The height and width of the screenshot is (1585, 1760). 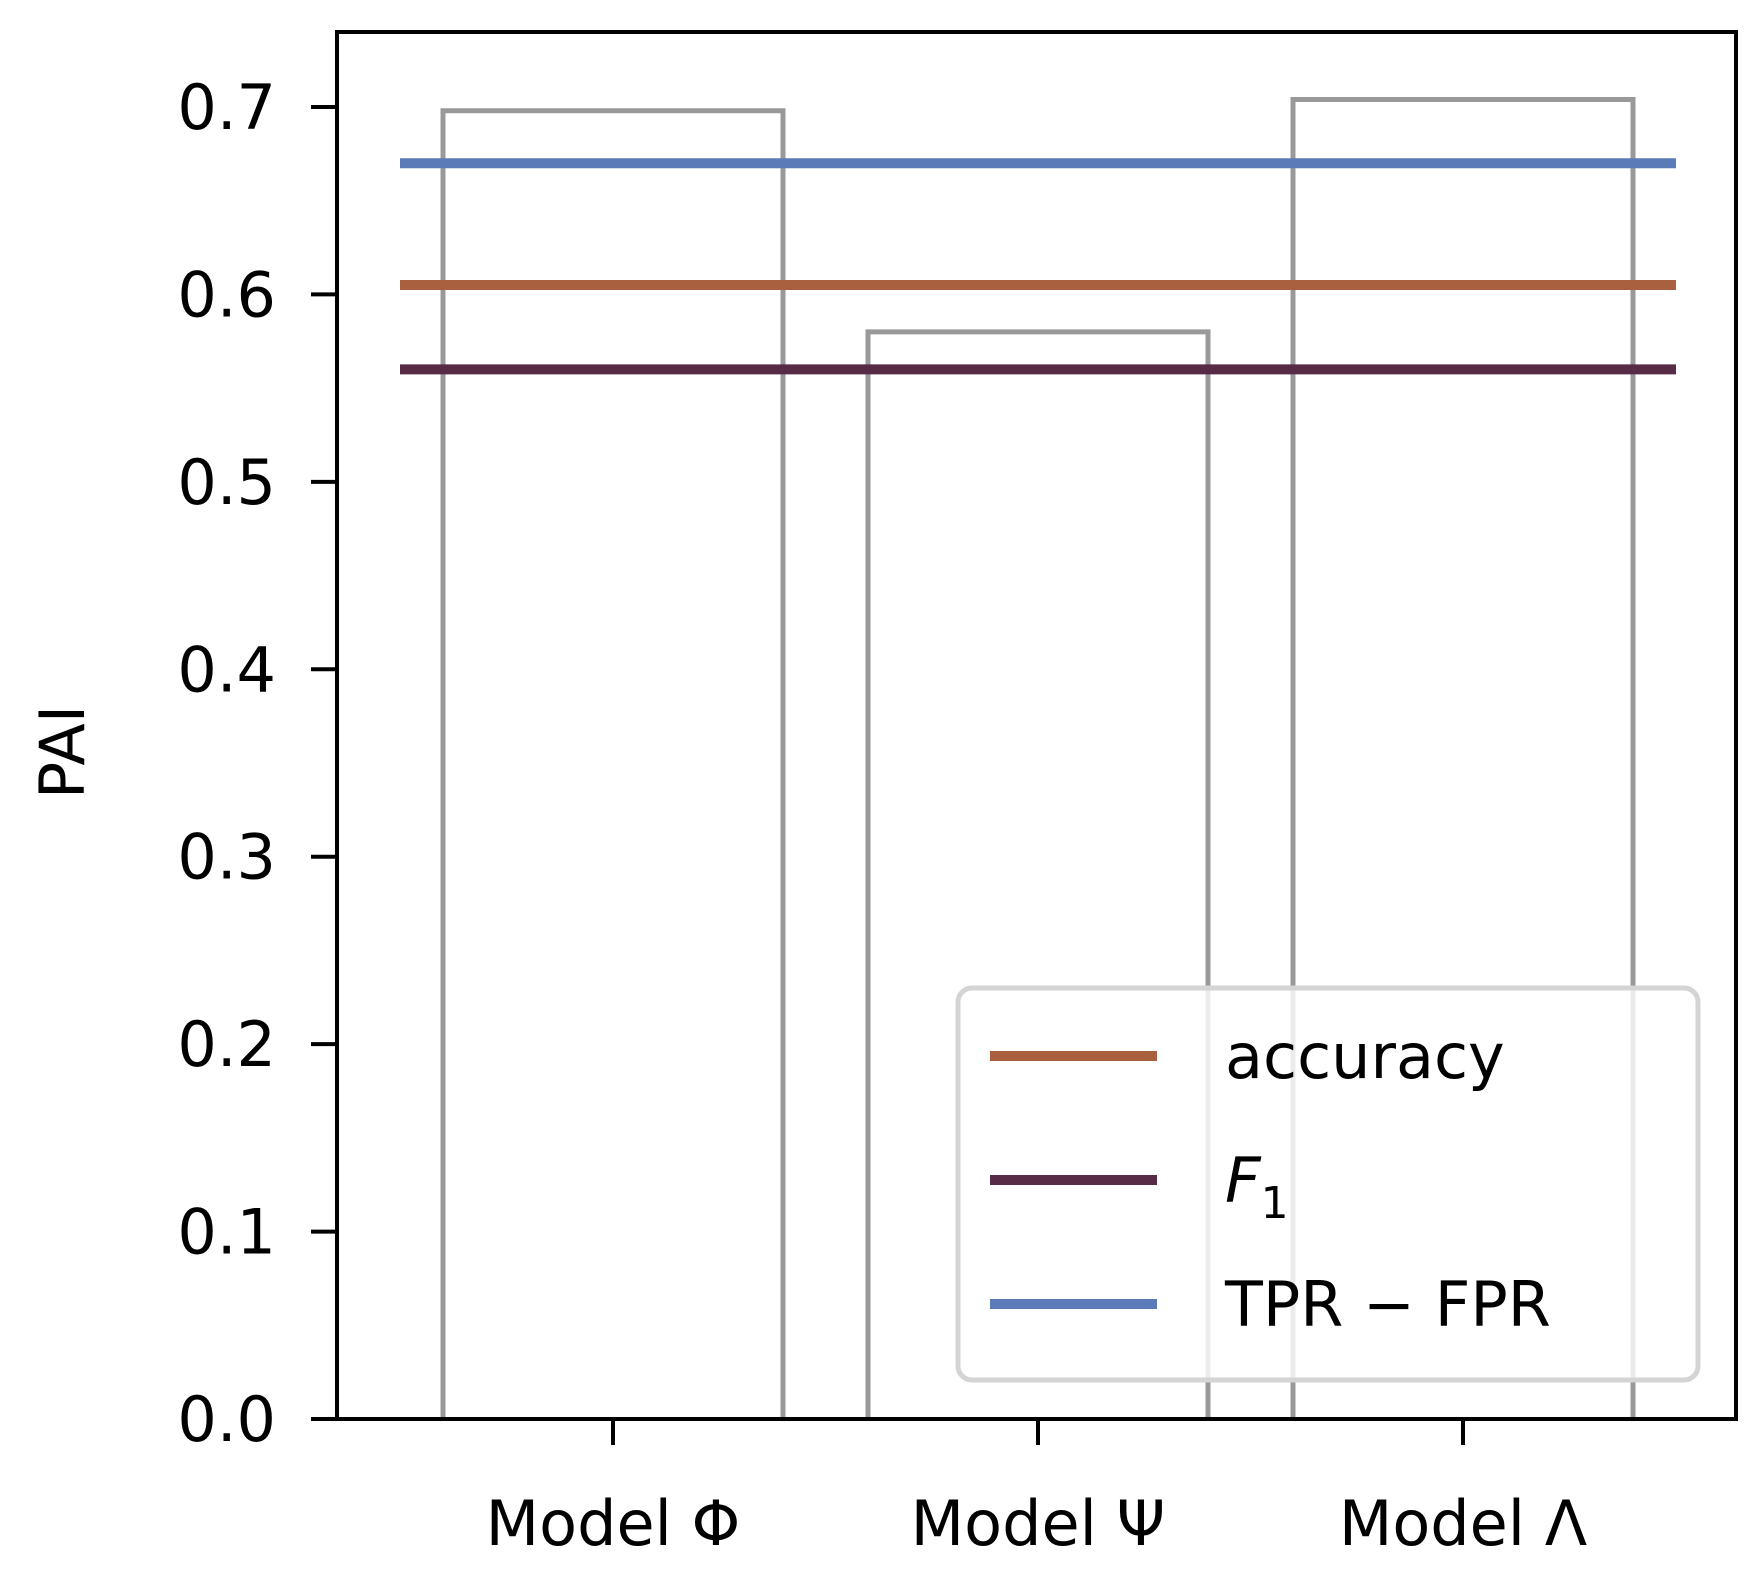 I want to click on legend: accuracy F1 TPR − FPR, so click(x=1328, y=1184).